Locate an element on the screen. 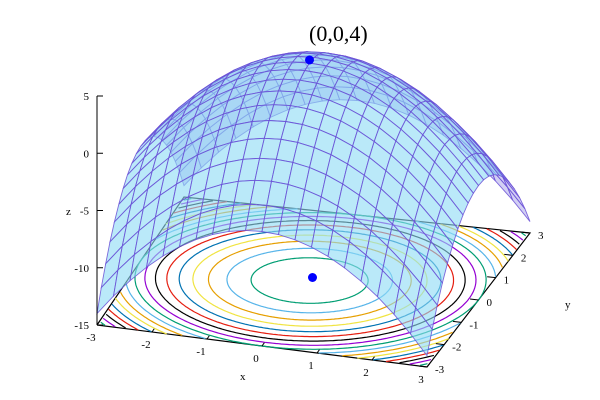 The width and height of the screenshot is (600, 400). x-tick-label: -3 is located at coordinates (91, 338).